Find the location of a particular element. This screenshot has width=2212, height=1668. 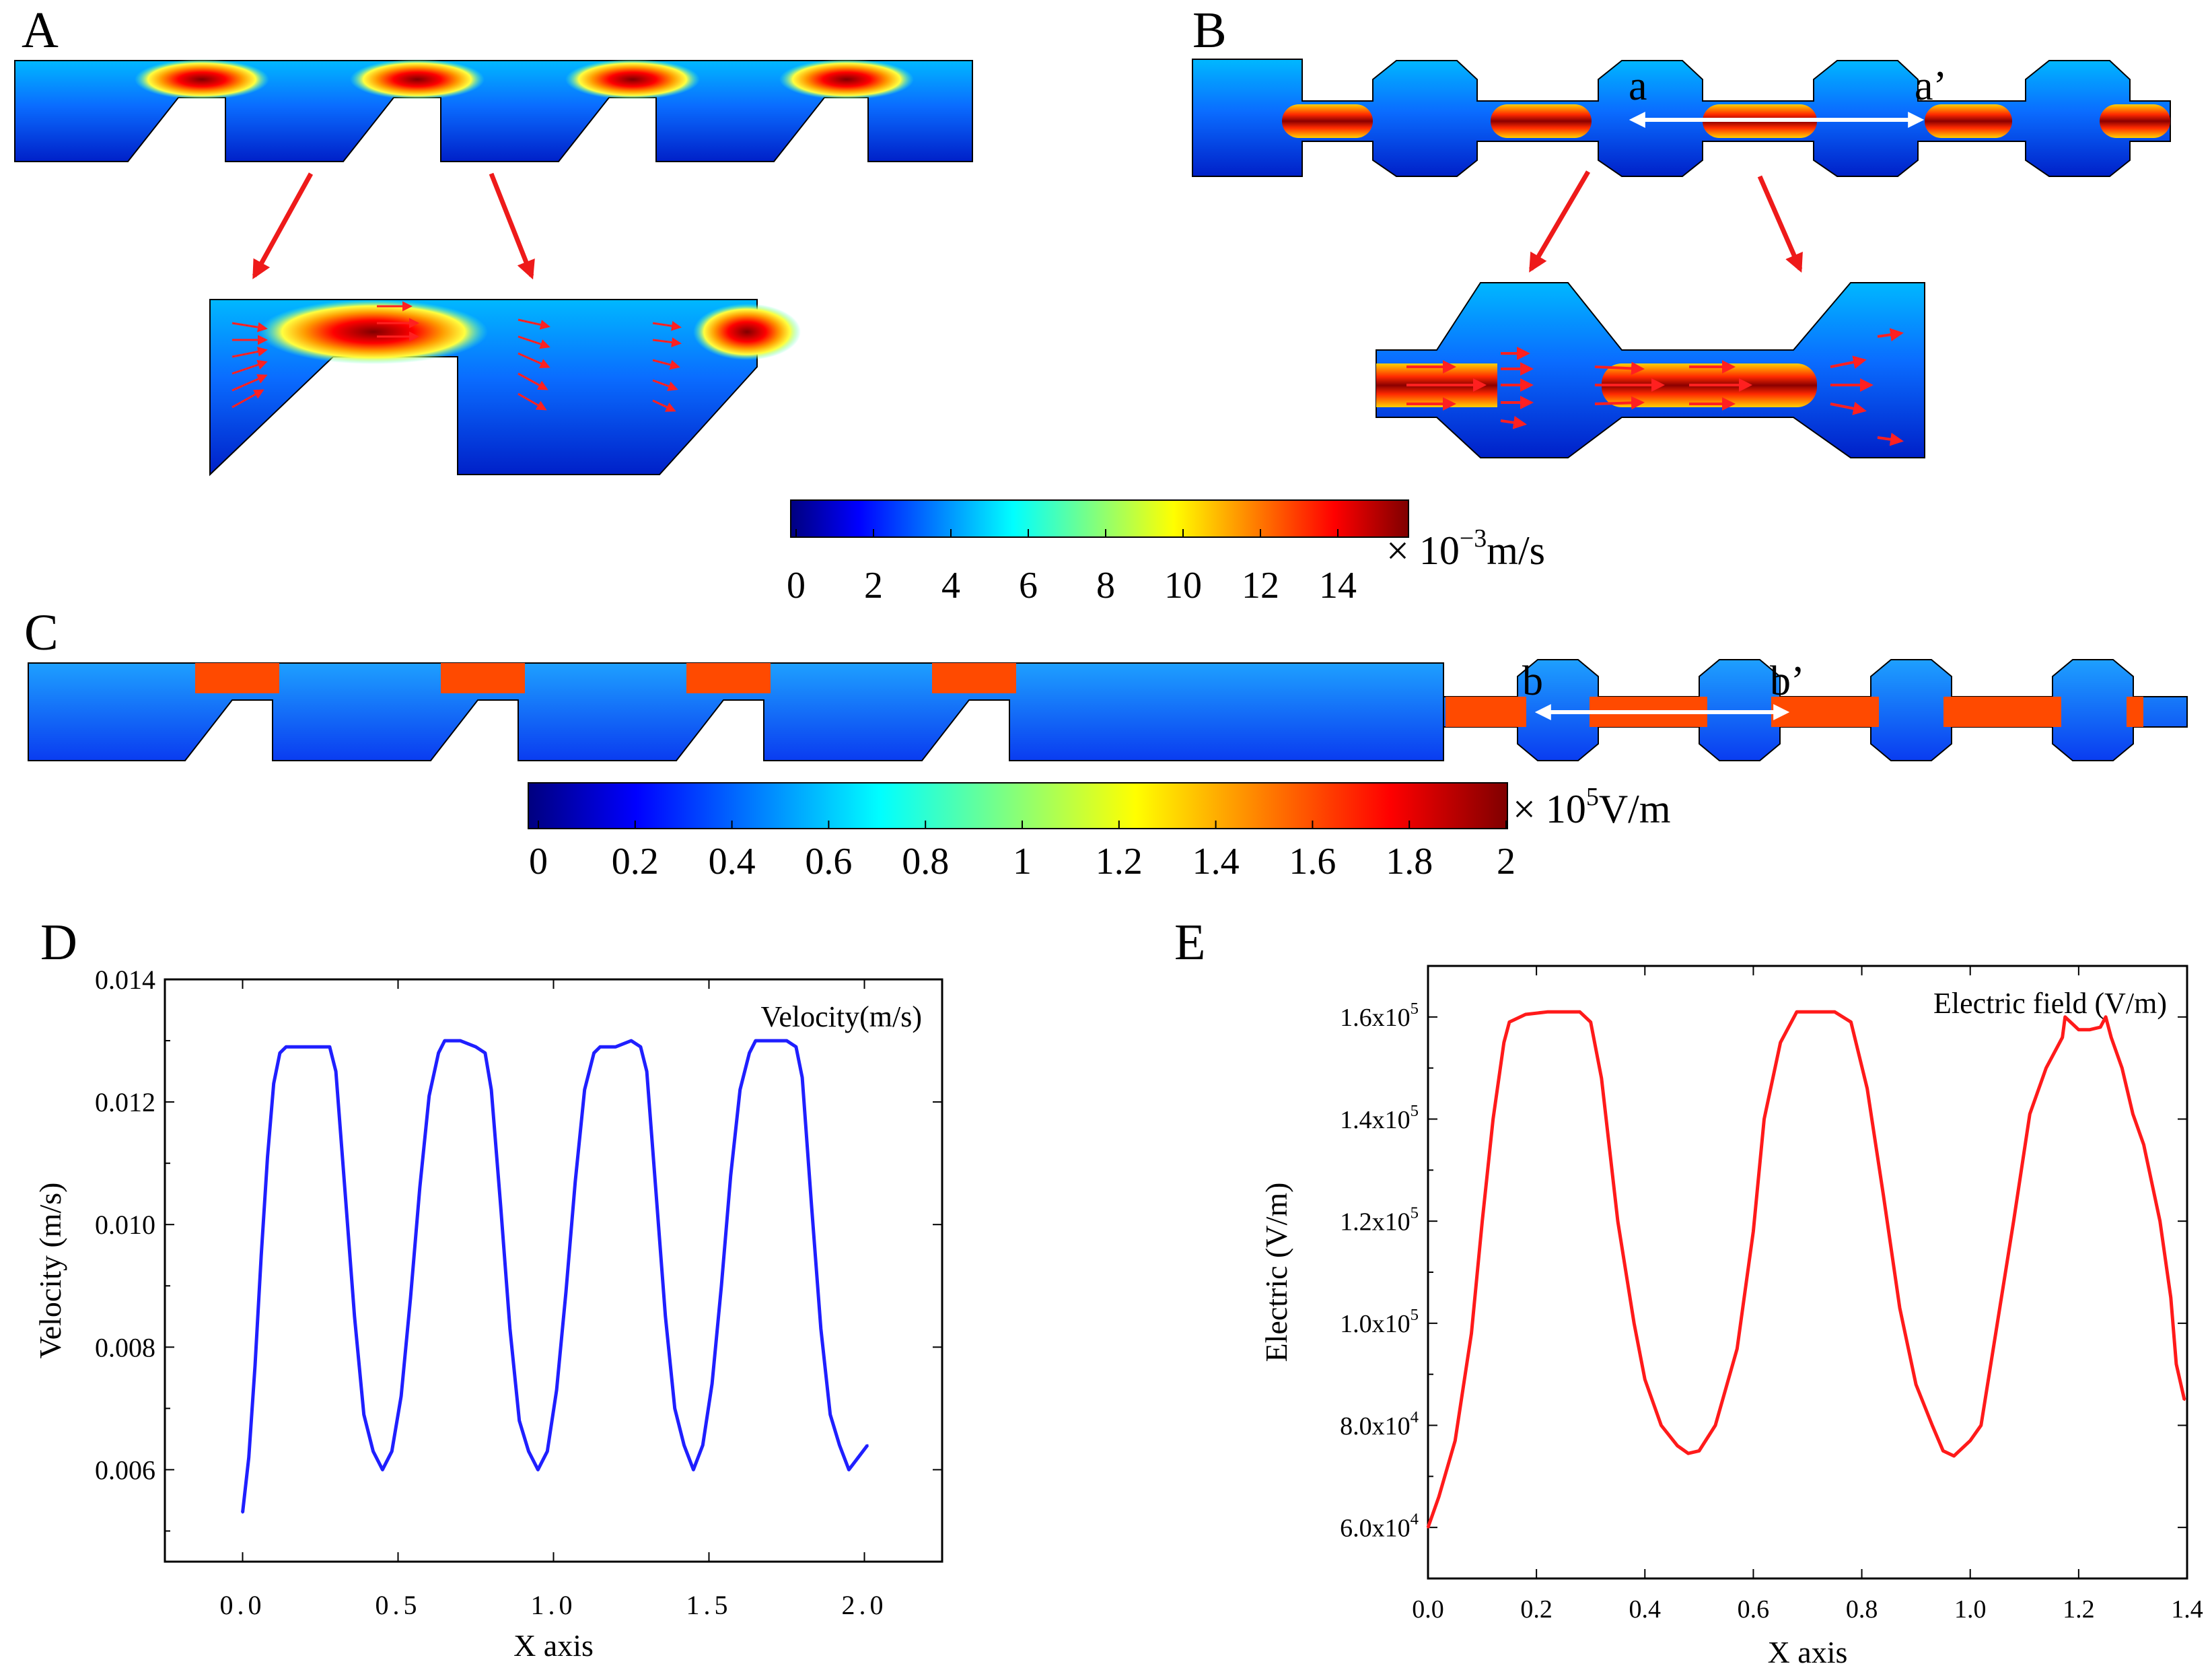

colorbar-tick-label: 1.6 is located at coordinates (1312, 862).